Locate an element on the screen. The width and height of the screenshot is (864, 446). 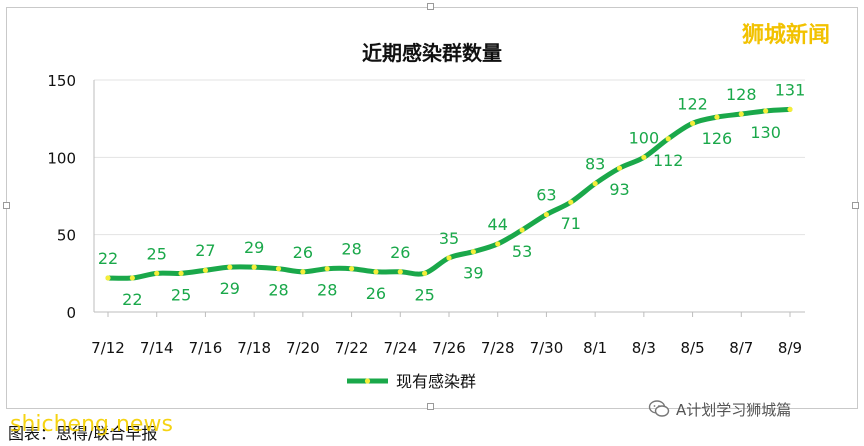
legend-label: 现有感染群 is located at coordinates (436, 381).